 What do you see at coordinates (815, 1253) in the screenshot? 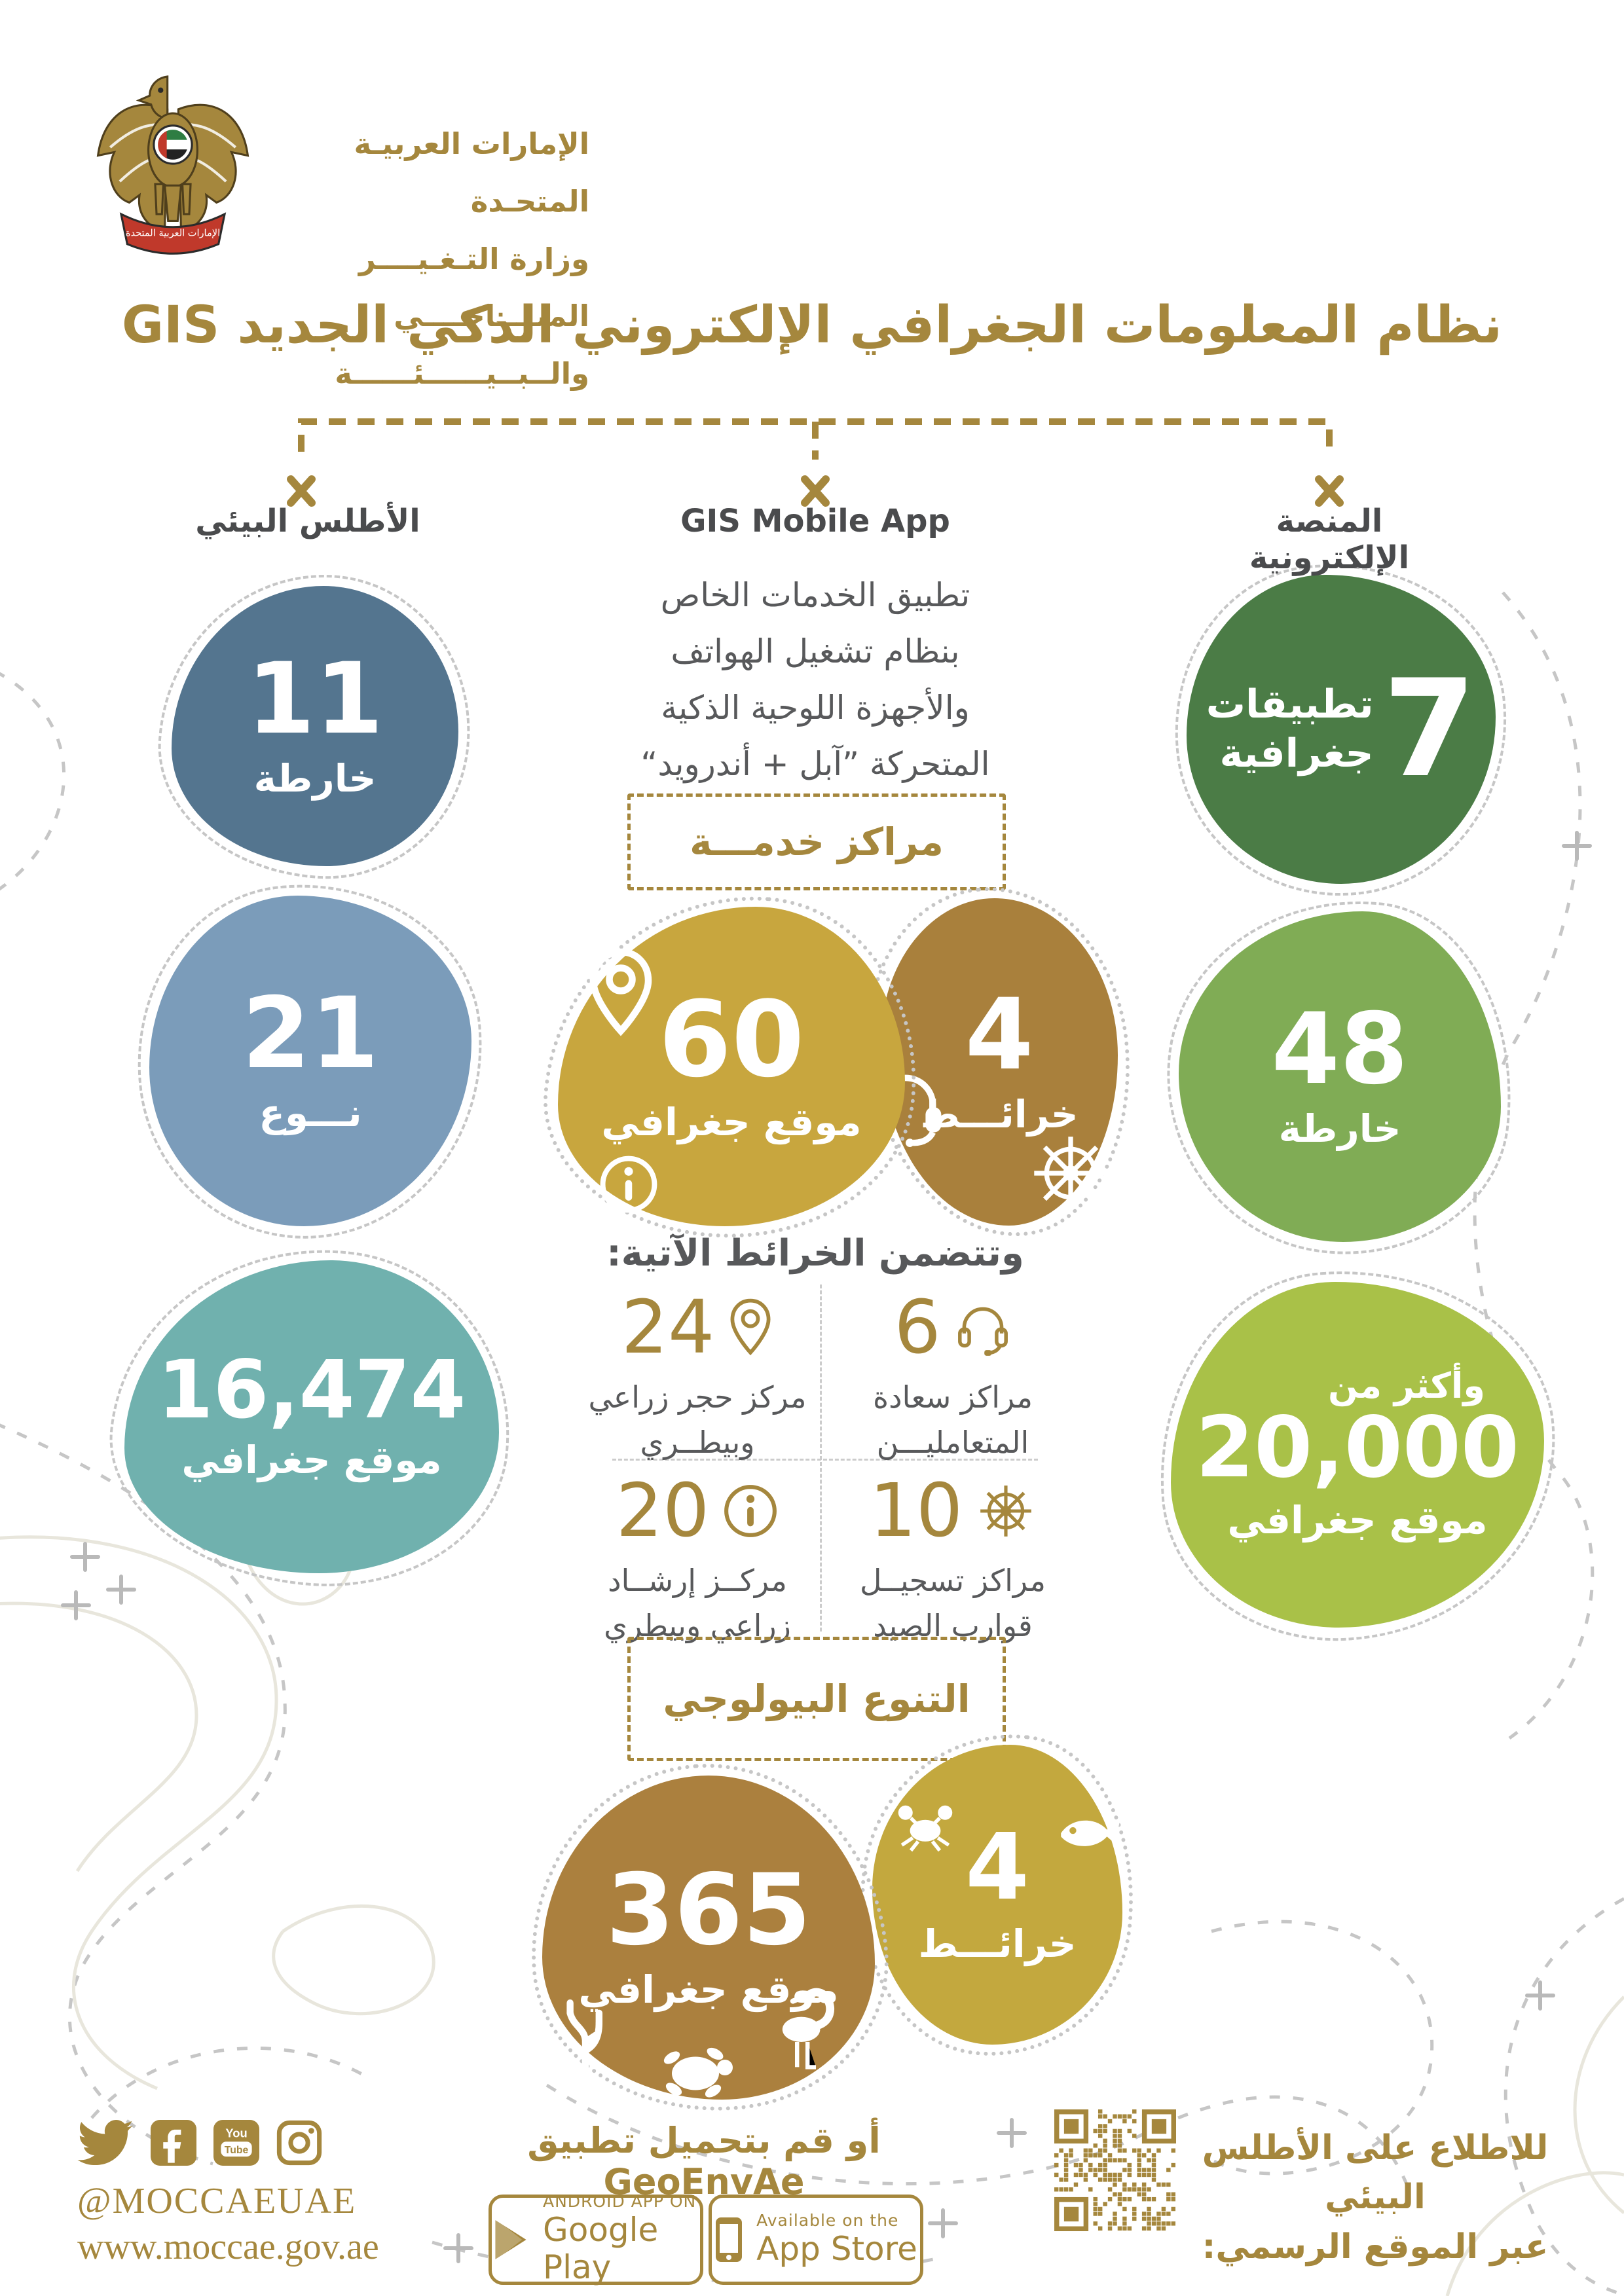
I see `maps-include-heading: وتتضمن الخرائط الآتية:` at bounding box center [815, 1253].